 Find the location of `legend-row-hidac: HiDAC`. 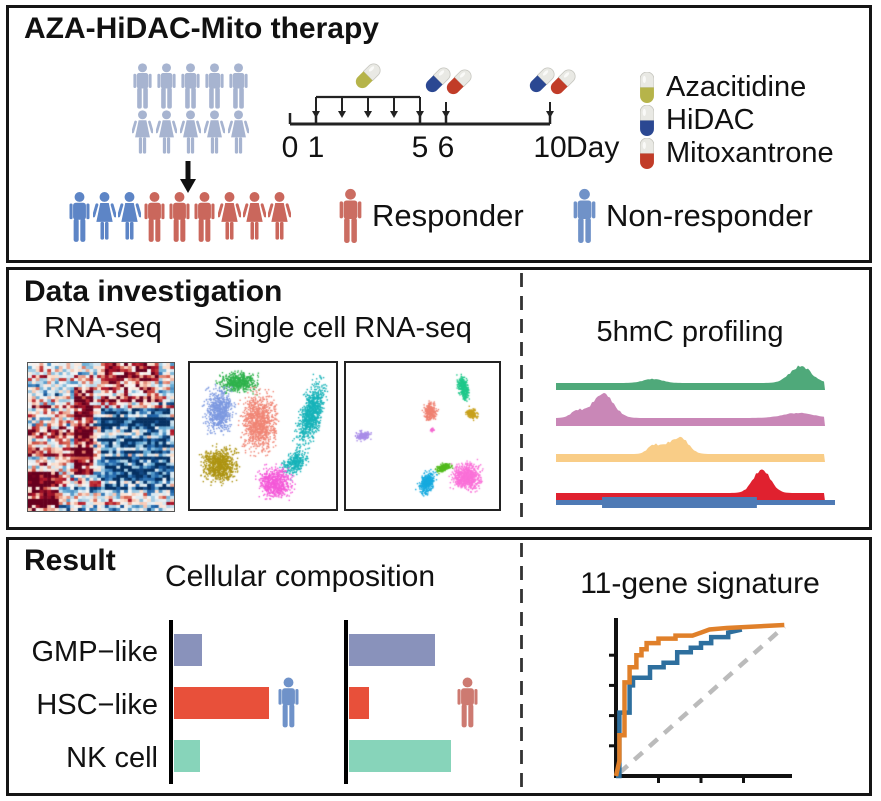

legend-row-hidac: HiDAC is located at coordinates (697, 120).